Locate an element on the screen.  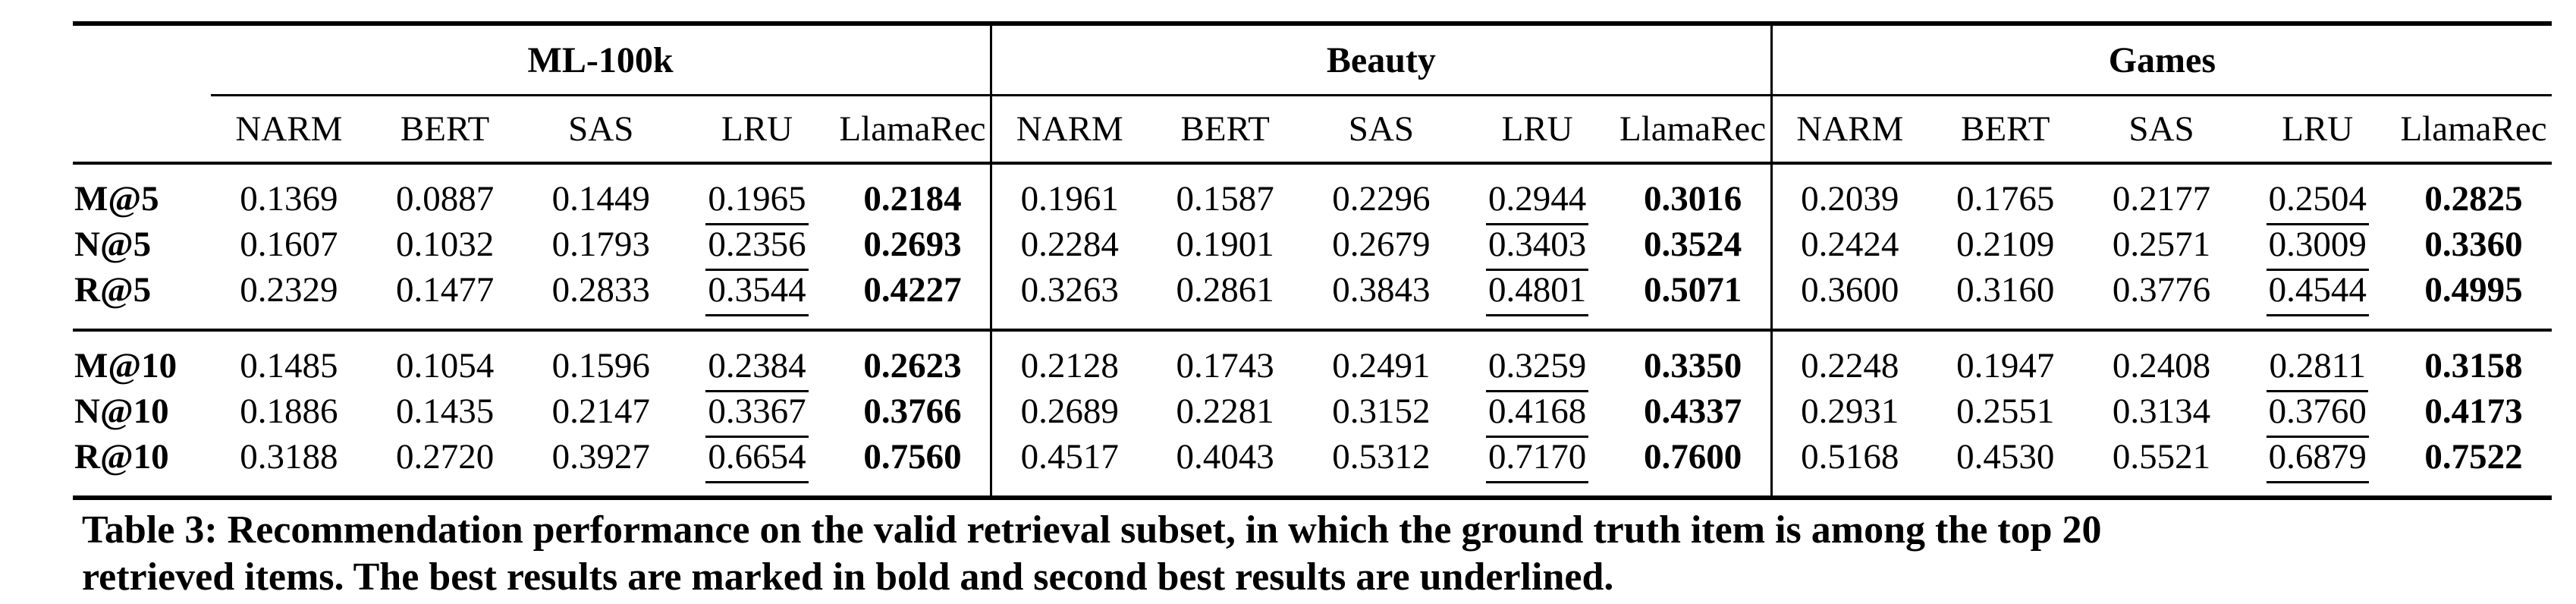
value-cell: 0.3009 is located at coordinates (2317, 246).